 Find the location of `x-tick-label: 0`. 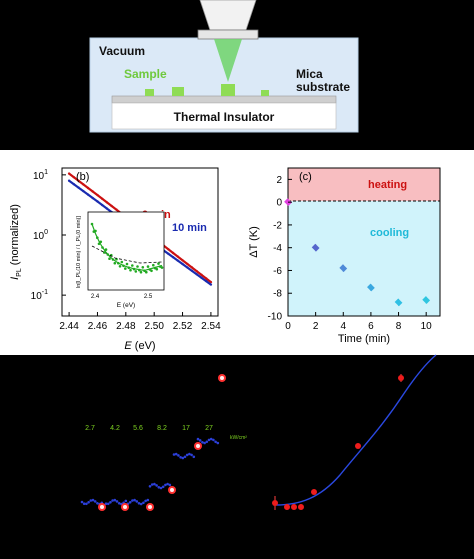

x-tick-label: 0 is located at coordinates (288, 326).